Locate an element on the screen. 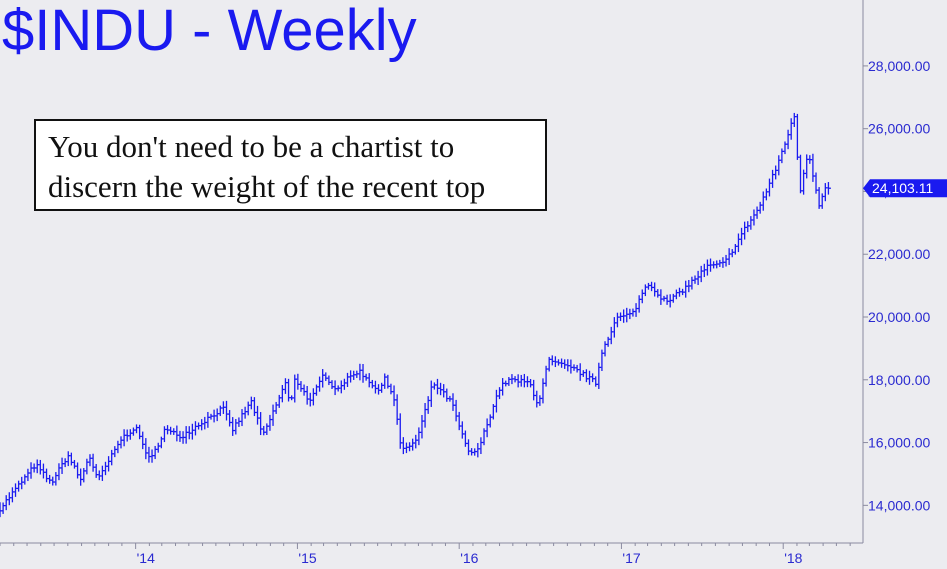  price-tick-label: 18,000.00 is located at coordinates (899, 380).